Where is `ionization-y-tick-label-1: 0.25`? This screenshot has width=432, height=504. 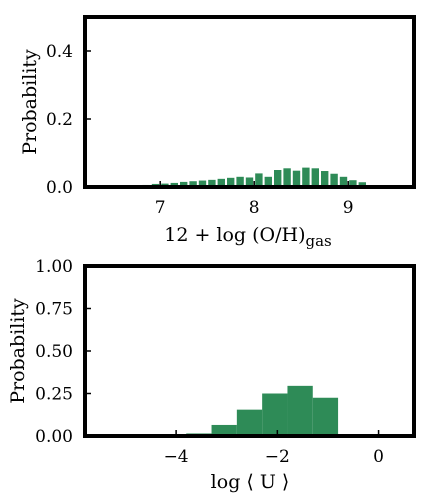
ionization-y-tick-label-1: 0.25 is located at coordinates (54, 395).